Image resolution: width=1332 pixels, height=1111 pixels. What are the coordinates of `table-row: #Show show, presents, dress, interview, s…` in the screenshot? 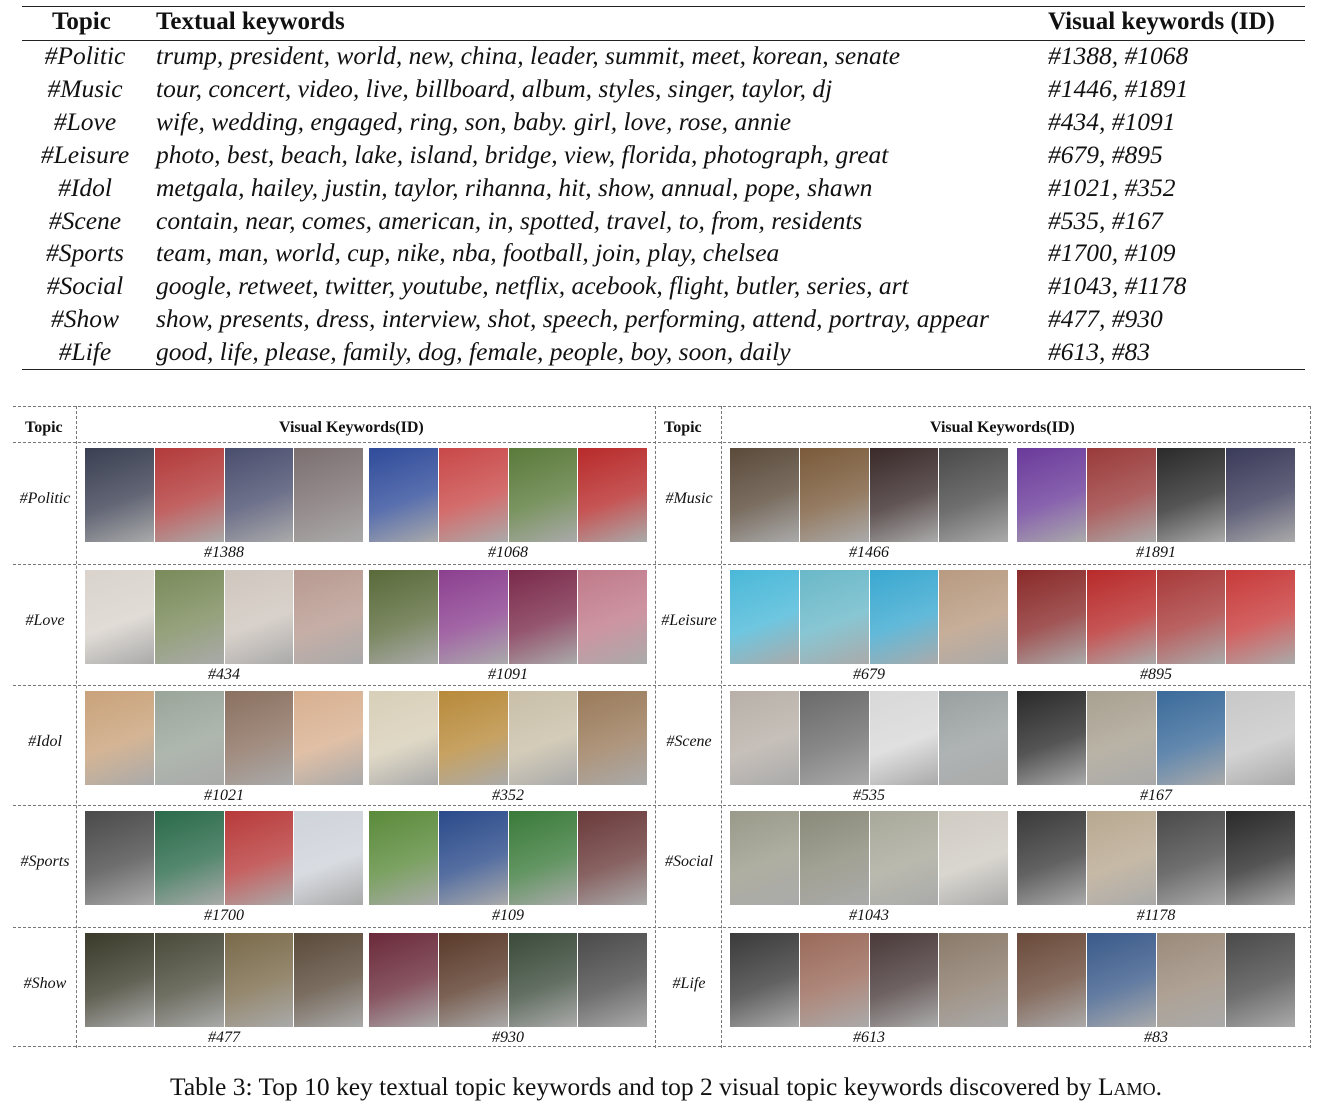 It's located at (663, 319).